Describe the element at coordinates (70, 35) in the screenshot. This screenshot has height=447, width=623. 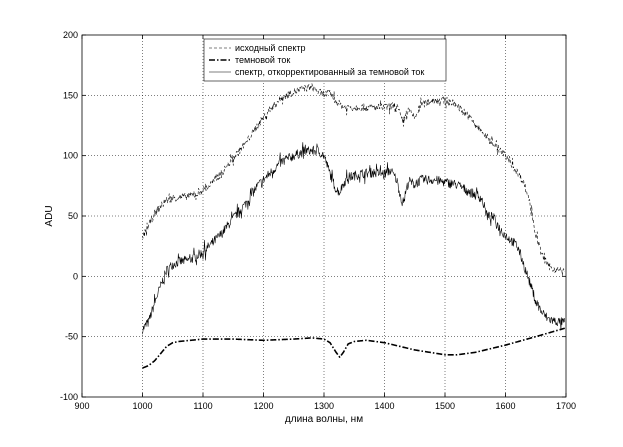
I see `y-tick-label: 200` at that location.